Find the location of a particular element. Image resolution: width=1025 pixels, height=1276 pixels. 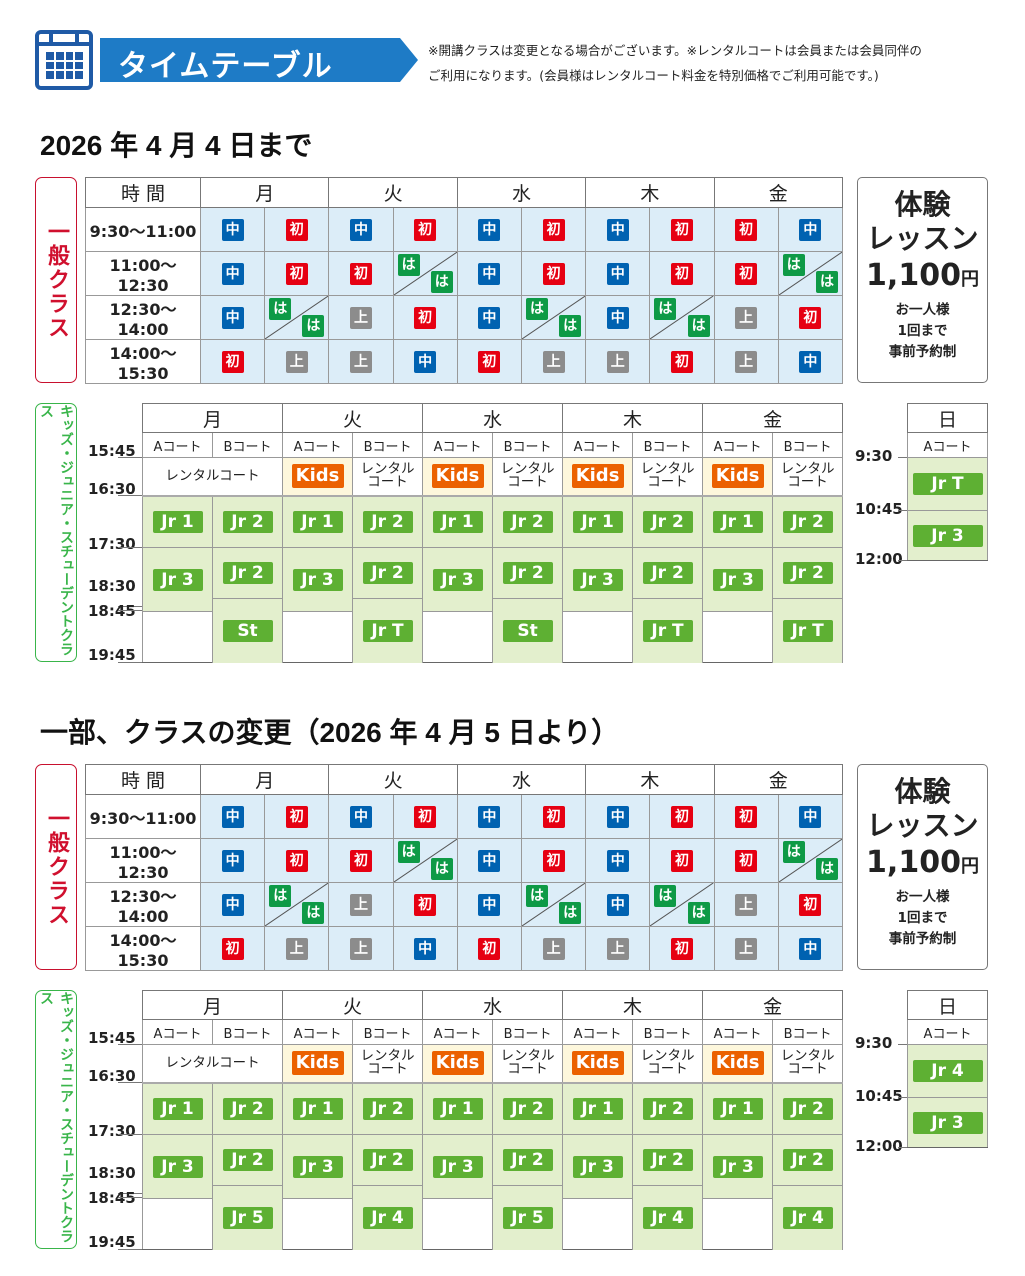

jr-badge: St is located at coordinates (247, 630).